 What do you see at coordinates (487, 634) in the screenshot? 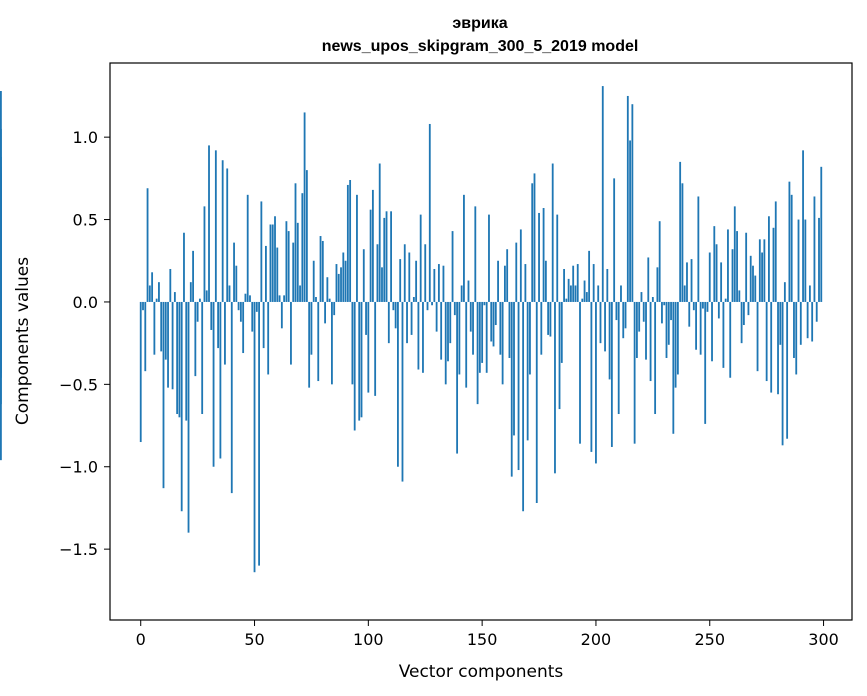
I see `x-axis: 0 50 100 150 200 250 300` at bounding box center [487, 634].